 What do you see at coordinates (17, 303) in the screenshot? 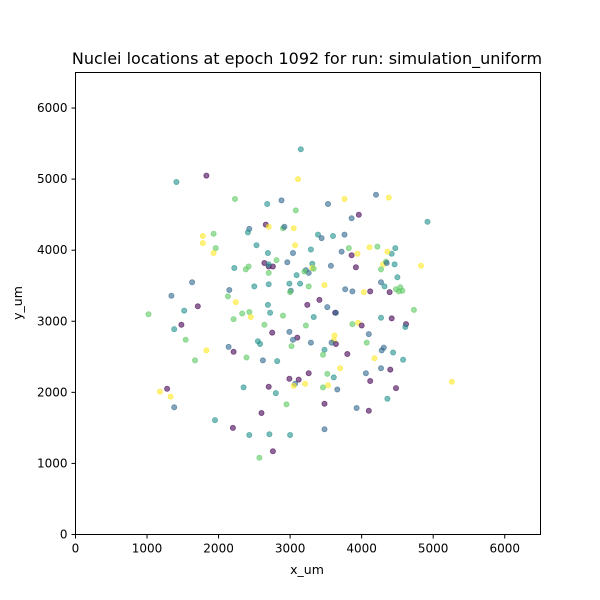
I see `y-axis-label: y_um` at bounding box center [17, 303].